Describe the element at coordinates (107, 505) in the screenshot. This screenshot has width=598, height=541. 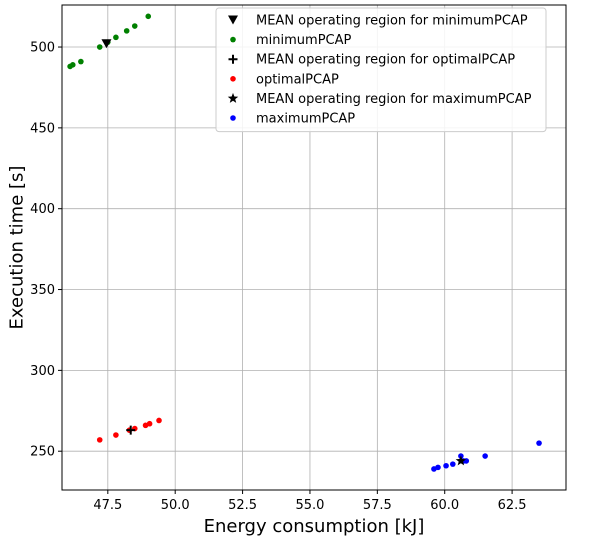
I see `x-tick-label: 47.5` at that location.